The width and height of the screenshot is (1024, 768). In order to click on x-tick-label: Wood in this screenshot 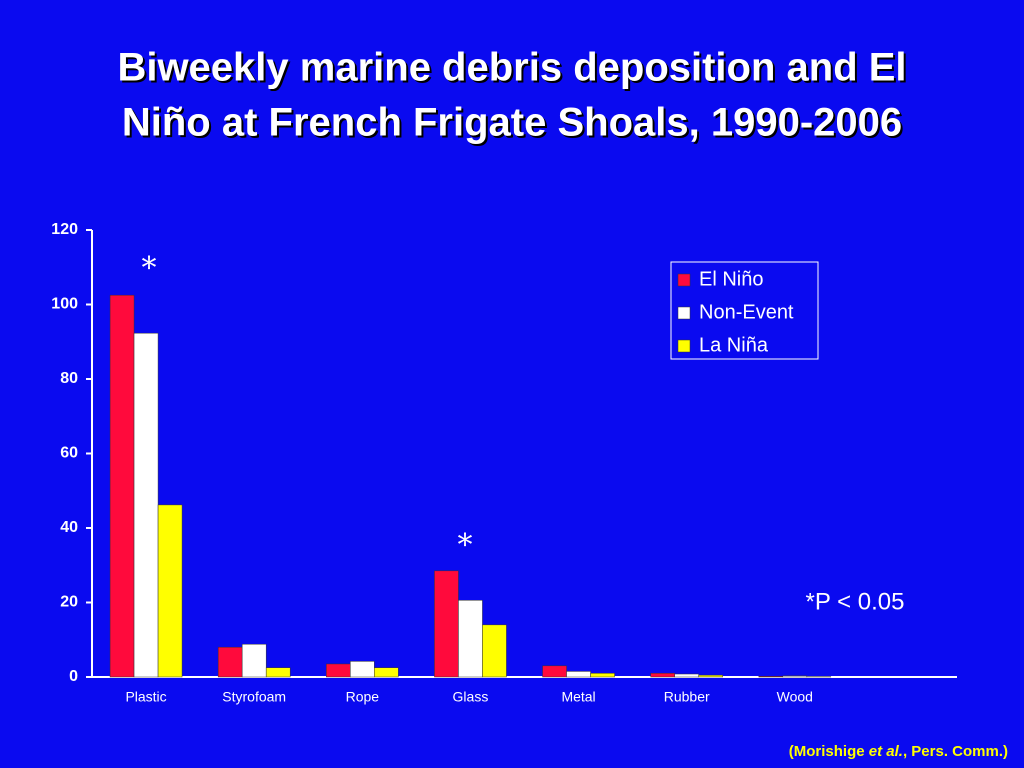, I will do `click(795, 697)`.